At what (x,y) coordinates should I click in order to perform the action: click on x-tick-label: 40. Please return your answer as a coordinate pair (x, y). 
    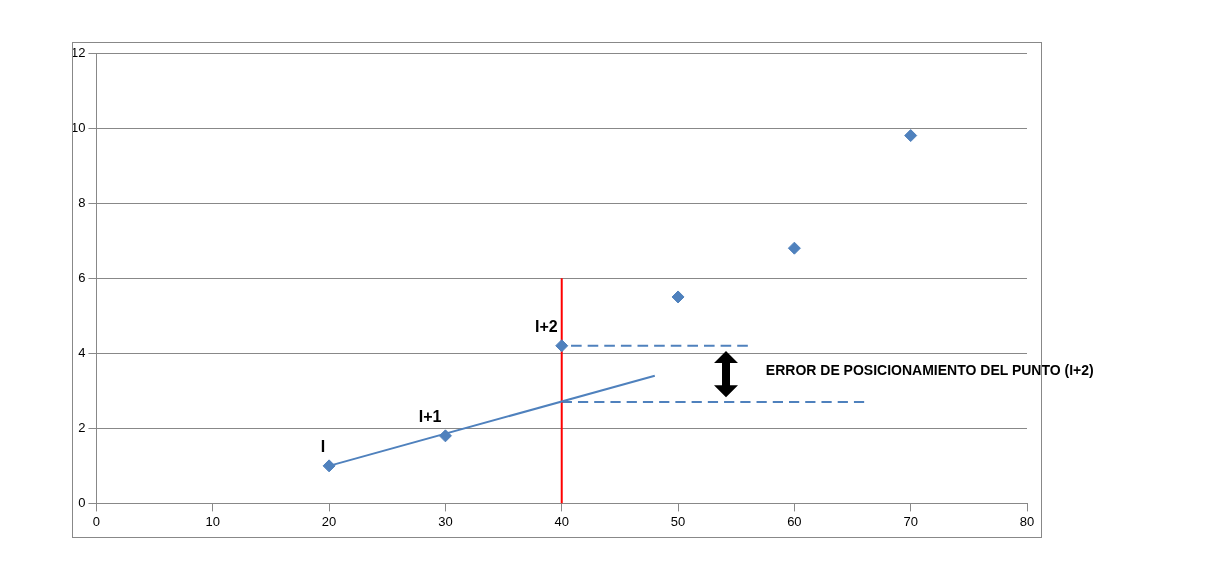
    Looking at the image, I should click on (561, 521).